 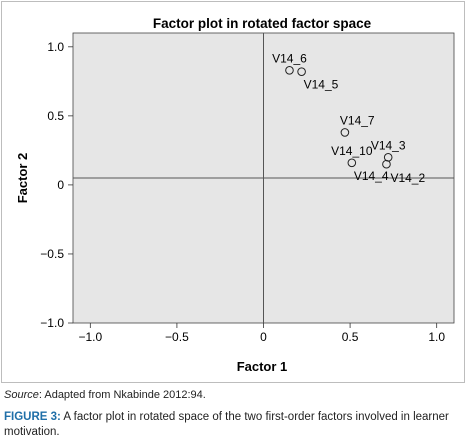 I want to click on x-tick-label: −0.5, so click(x=177, y=337).